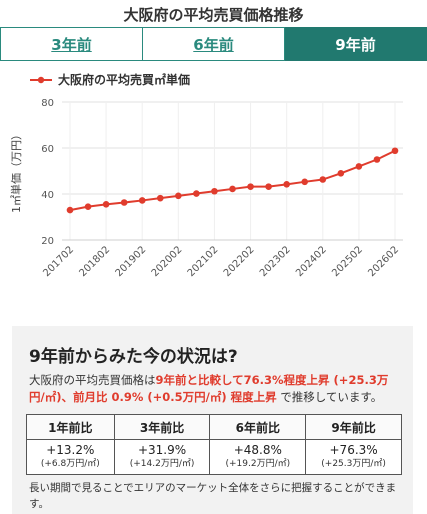 This screenshot has width=427, height=514. Describe the element at coordinates (167, 261) in the screenshot. I see `x-tick-label: 202002` at that location.